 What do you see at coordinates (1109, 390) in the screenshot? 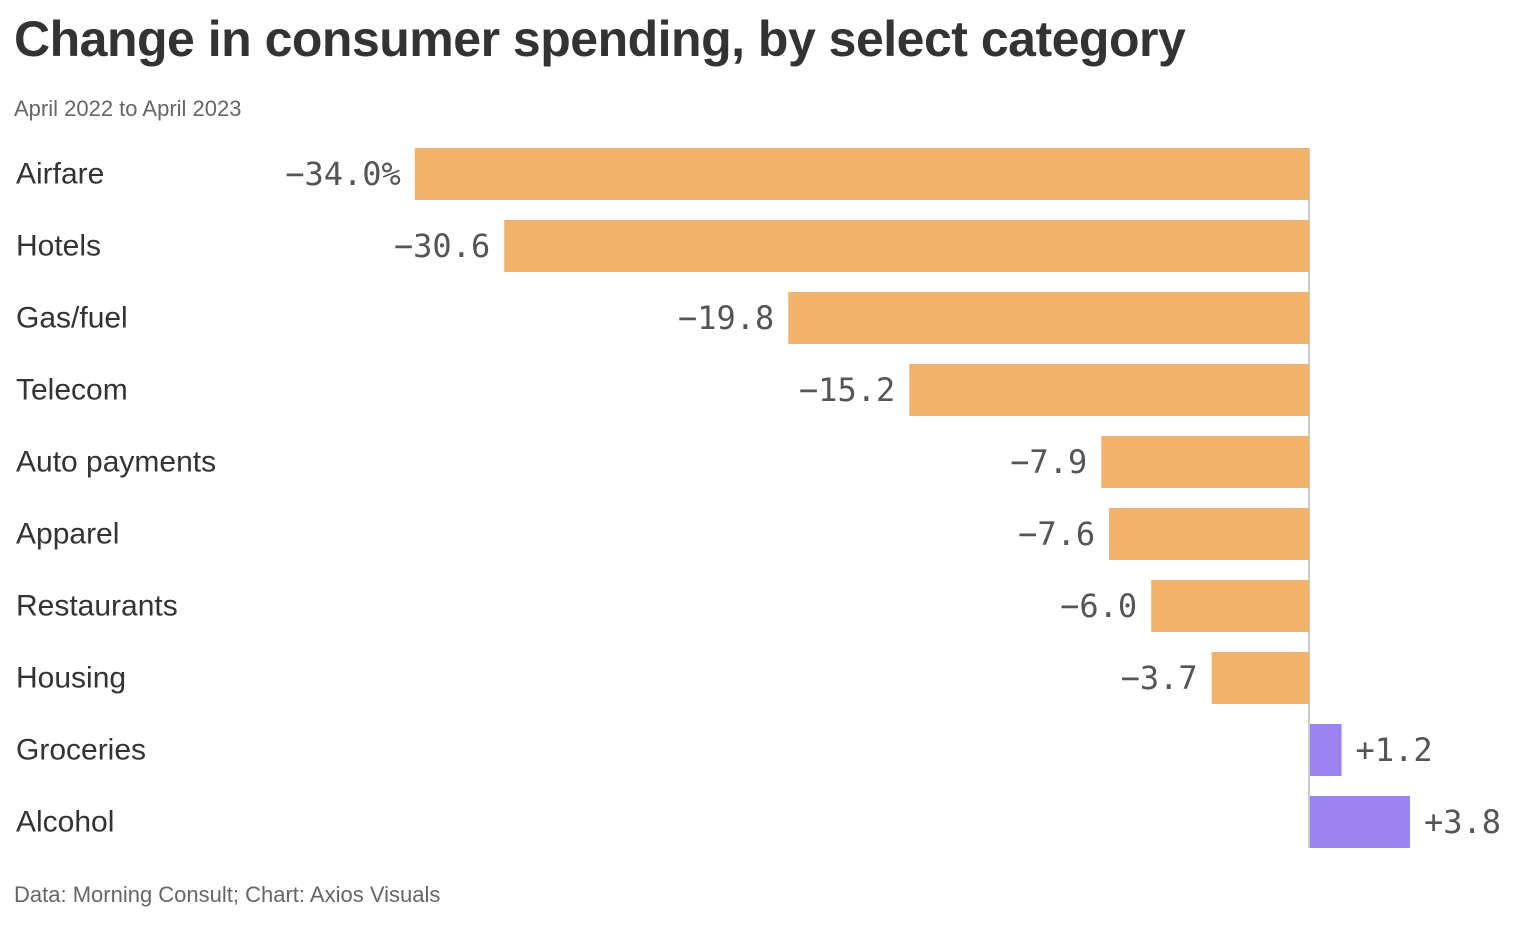
I see `bar-telecom` at bounding box center [1109, 390].